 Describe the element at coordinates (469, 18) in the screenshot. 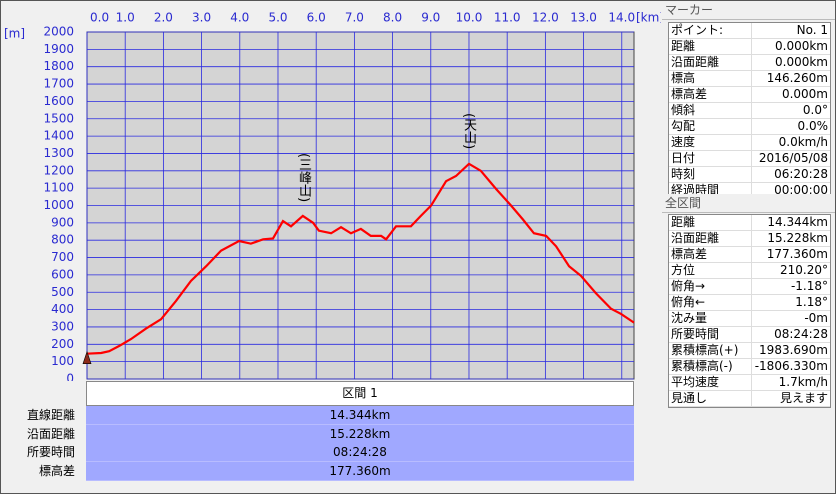

I see `x-tick-label: 10.0` at that location.